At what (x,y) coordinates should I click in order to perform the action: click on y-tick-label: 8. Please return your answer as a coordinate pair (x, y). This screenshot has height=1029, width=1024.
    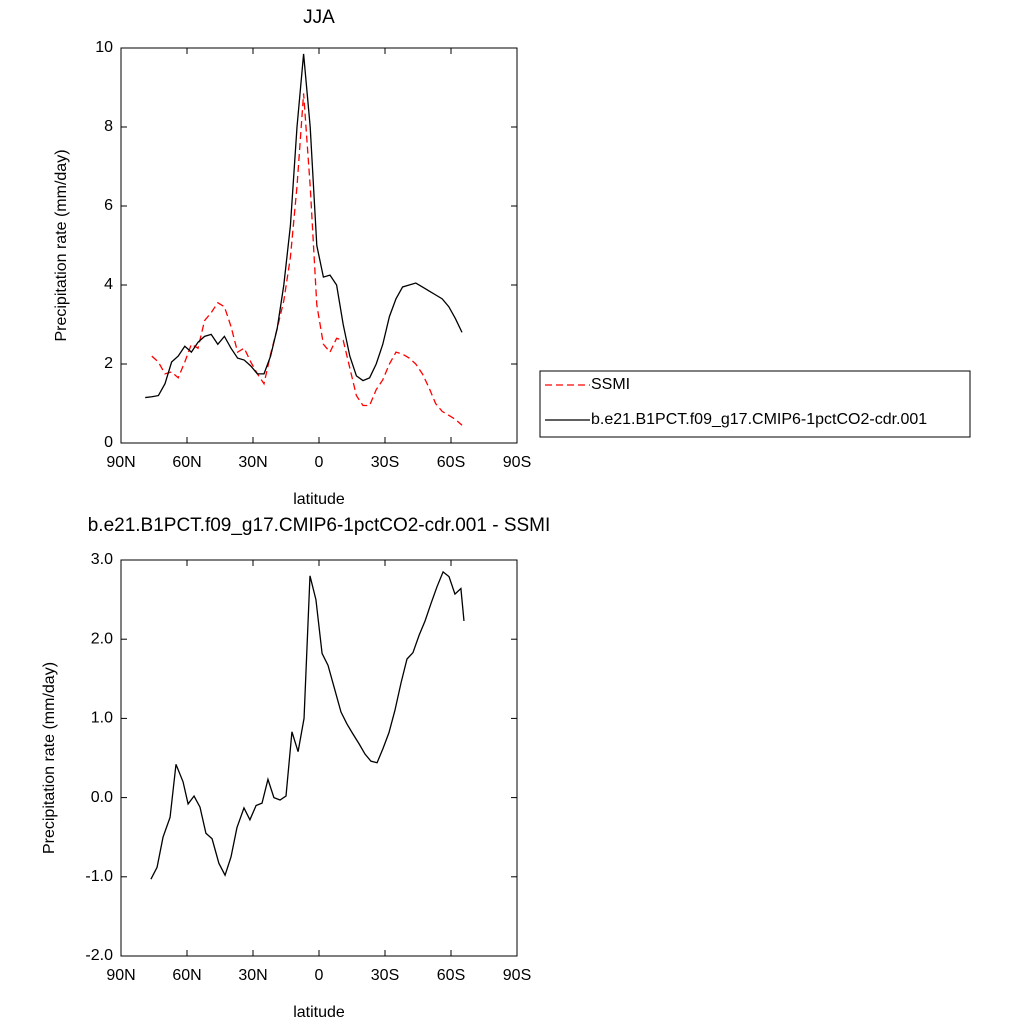
    Looking at the image, I should click on (108, 126).